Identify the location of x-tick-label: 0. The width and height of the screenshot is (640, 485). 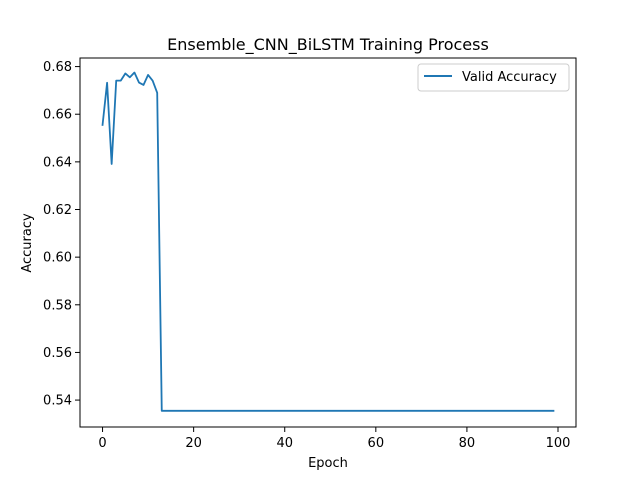
(102, 443).